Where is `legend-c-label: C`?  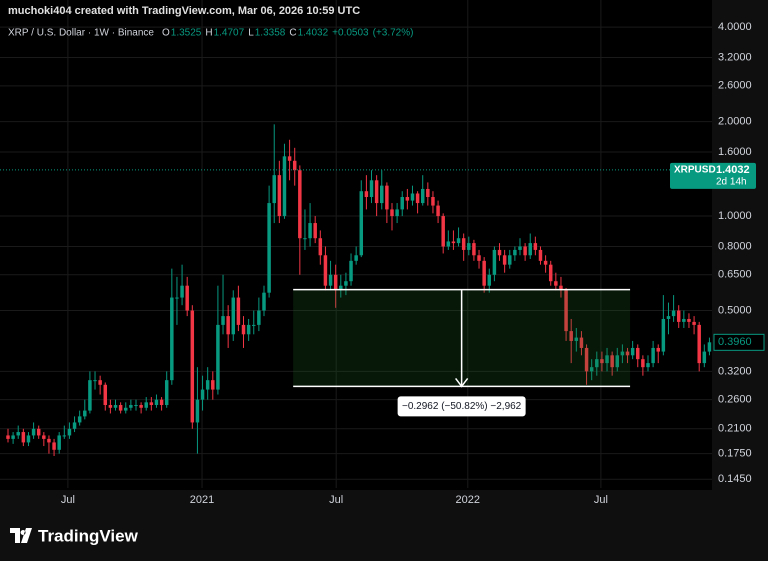 legend-c-label: C is located at coordinates (292, 33).